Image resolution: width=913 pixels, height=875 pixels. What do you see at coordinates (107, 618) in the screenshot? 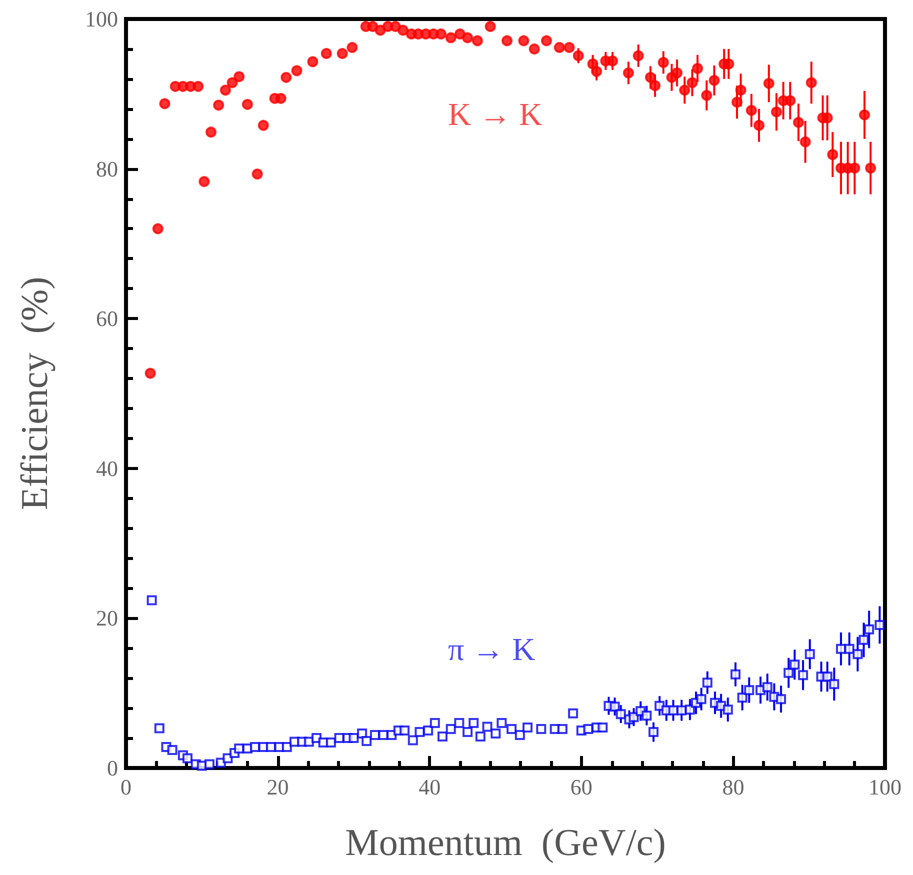
I see `y-tick-label: 20` at bounding box center [107, 618].